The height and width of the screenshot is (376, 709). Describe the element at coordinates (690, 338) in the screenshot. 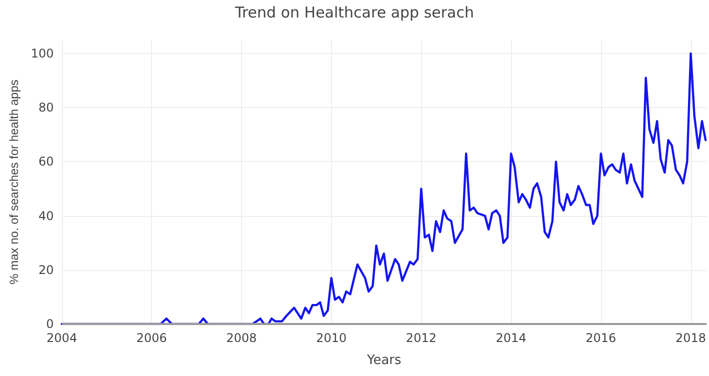

I see `x-tick-label: 2018` at that location.